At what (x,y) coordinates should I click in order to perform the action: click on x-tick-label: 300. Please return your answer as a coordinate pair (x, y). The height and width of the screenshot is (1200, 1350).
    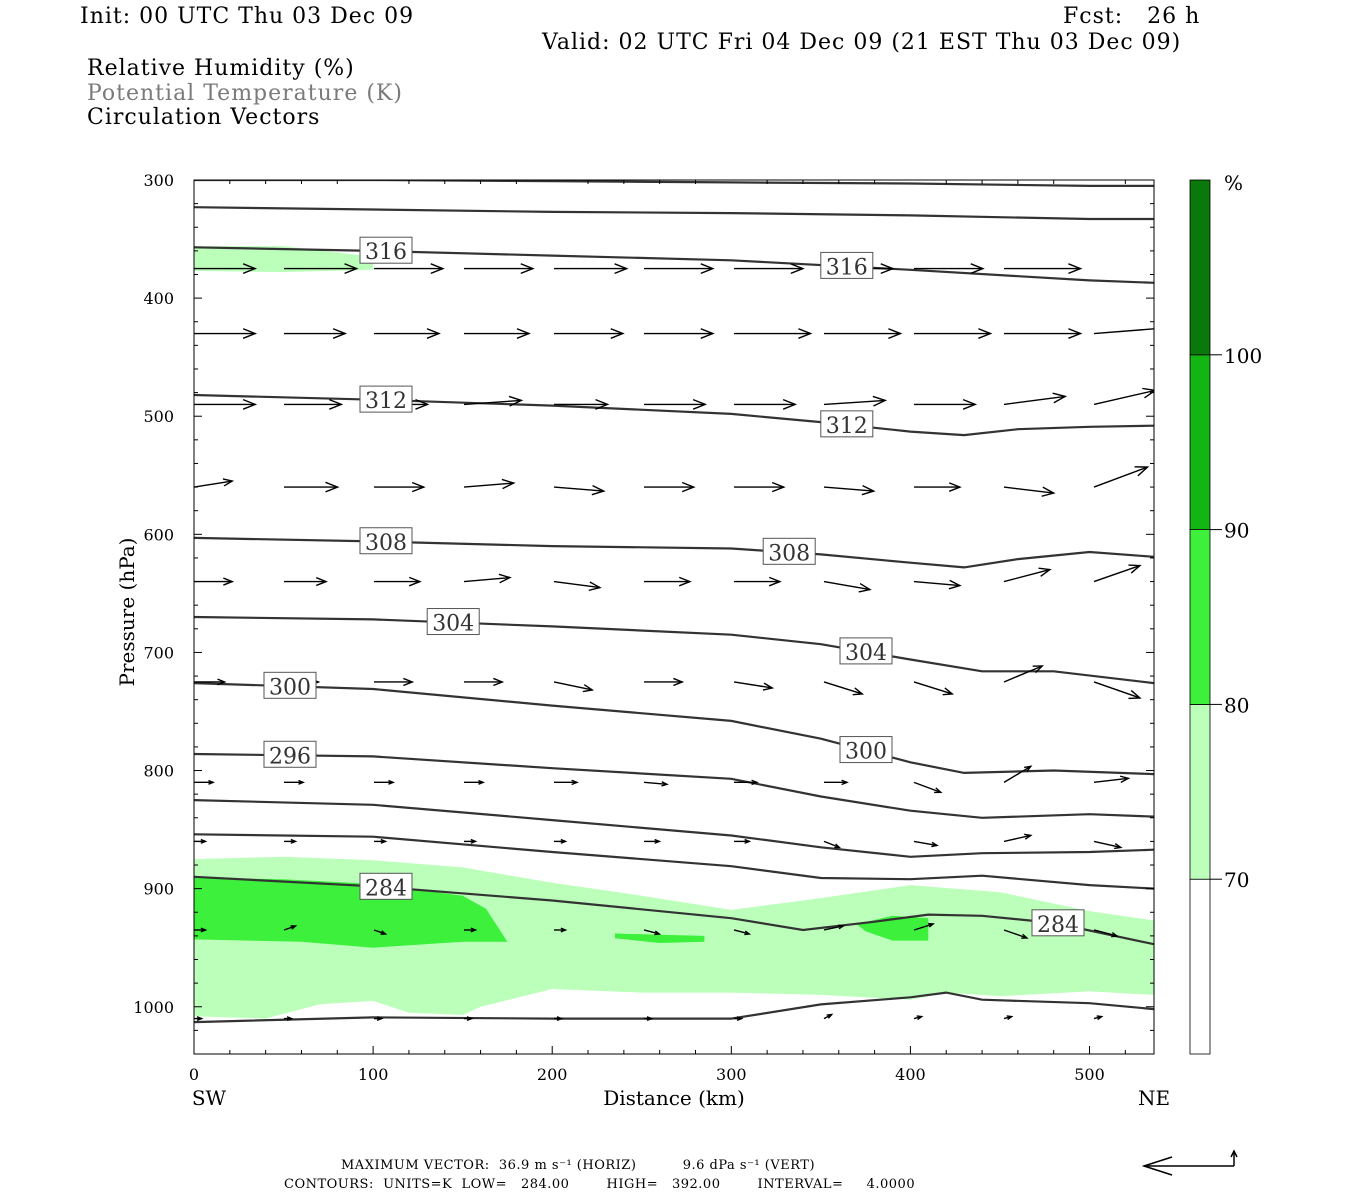
    Looking at the image, I should click on (731, 1074).